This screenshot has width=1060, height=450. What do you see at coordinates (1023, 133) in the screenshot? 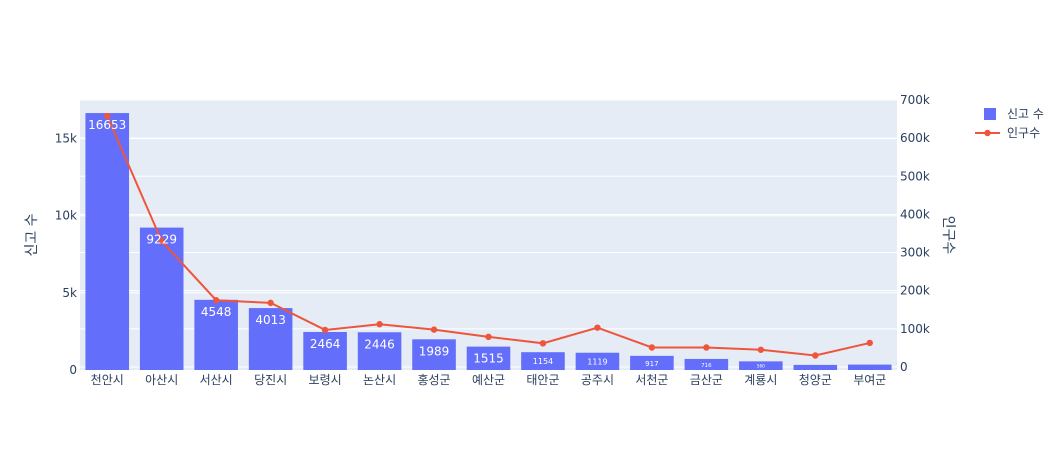
I see `legend-line-label: 인구수` at bounding box center [1023, 133].